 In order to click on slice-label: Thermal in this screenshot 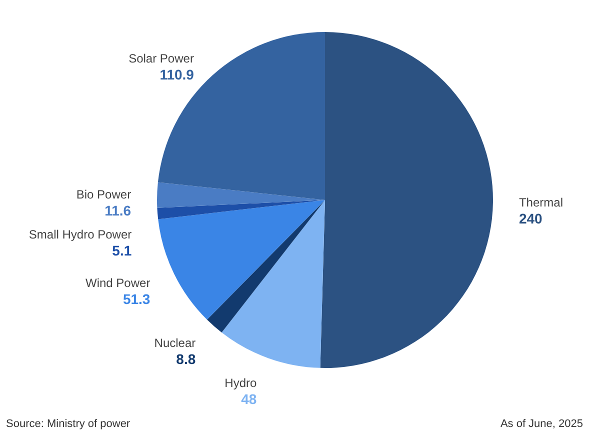, I will do `click(540, 203)`.